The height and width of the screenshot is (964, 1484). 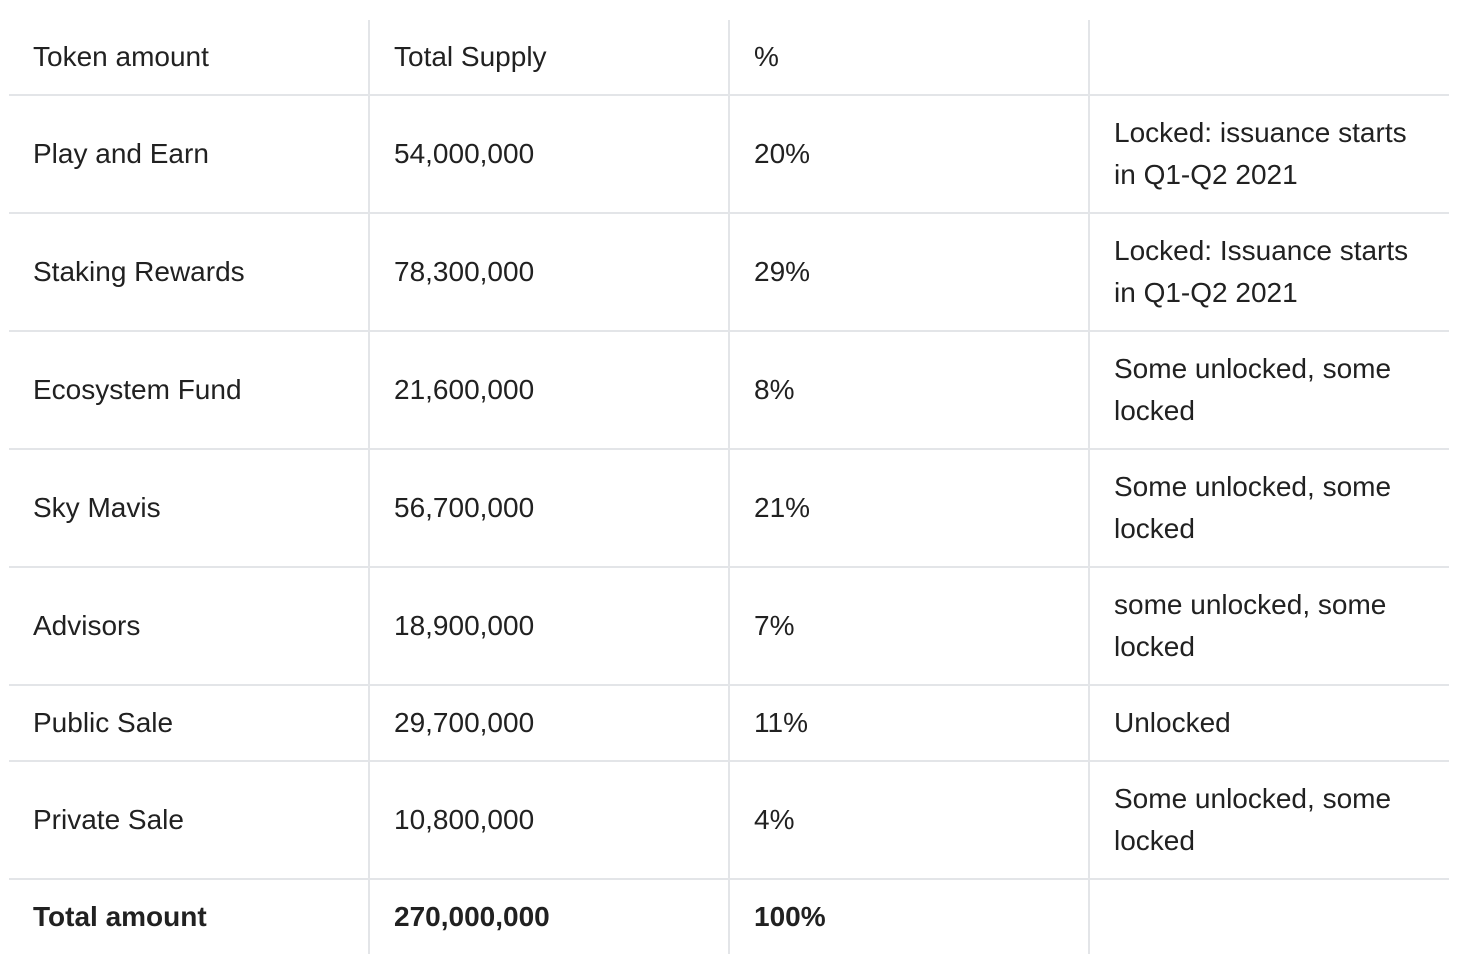 I want to click on header-token-amount: Token amount, so click(x=189, y=58).